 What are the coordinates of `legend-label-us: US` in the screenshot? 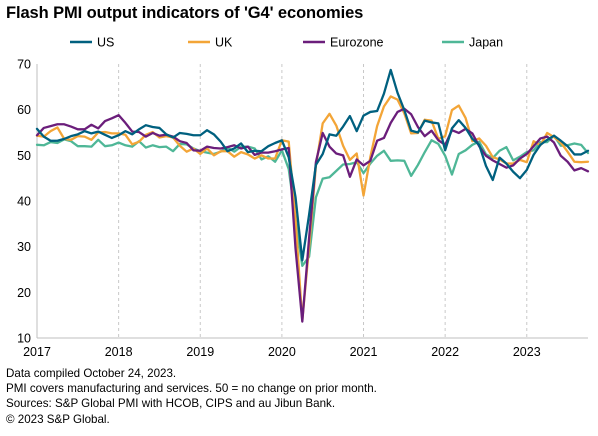 It's located at (105, 43).